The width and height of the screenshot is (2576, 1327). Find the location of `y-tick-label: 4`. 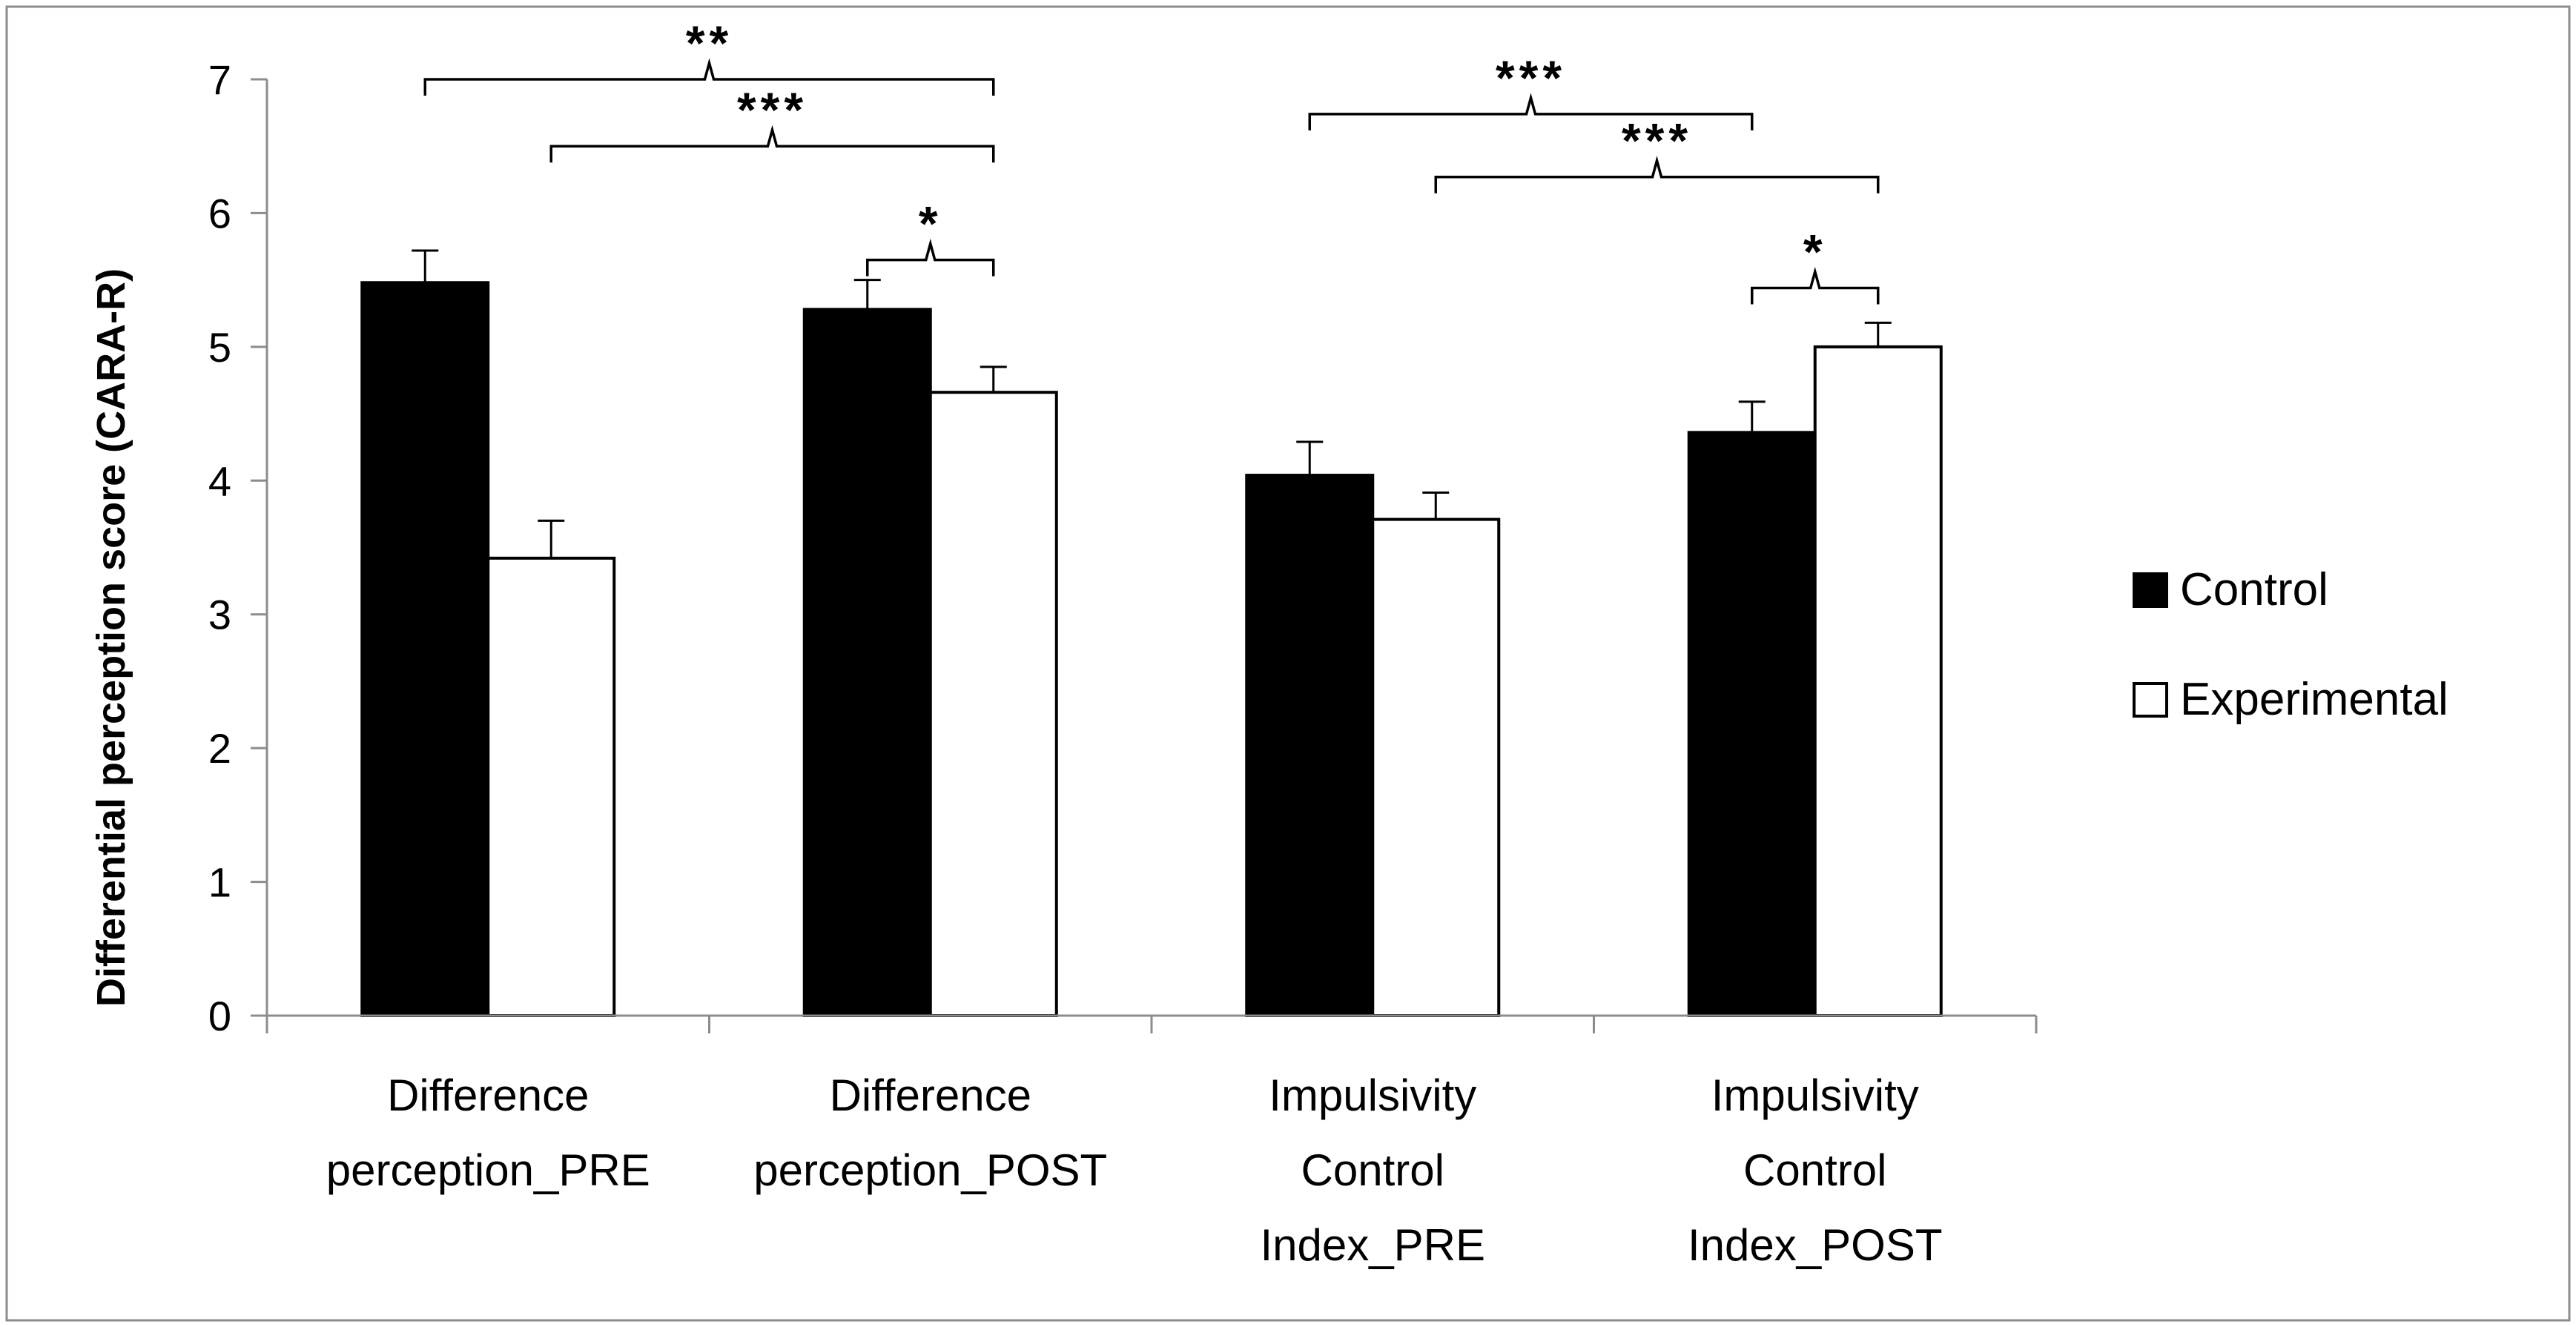

y-tick-label: 4 is located at coordinates (219, 480).